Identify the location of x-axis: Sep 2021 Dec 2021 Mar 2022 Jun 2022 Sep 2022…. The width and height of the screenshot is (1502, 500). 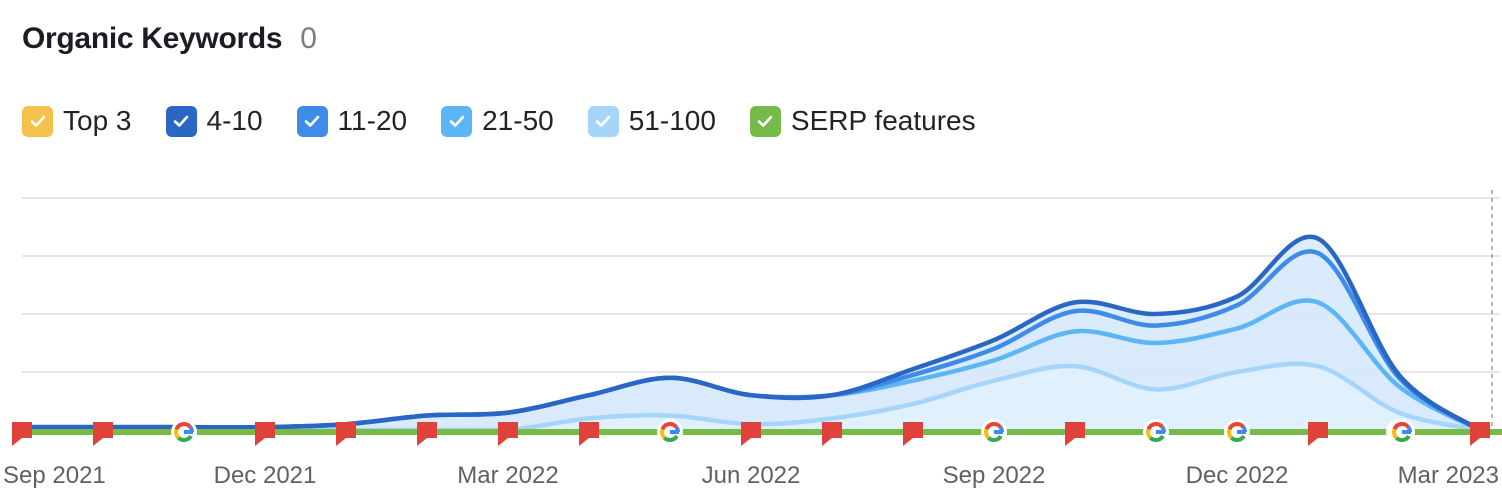
(751, 475).